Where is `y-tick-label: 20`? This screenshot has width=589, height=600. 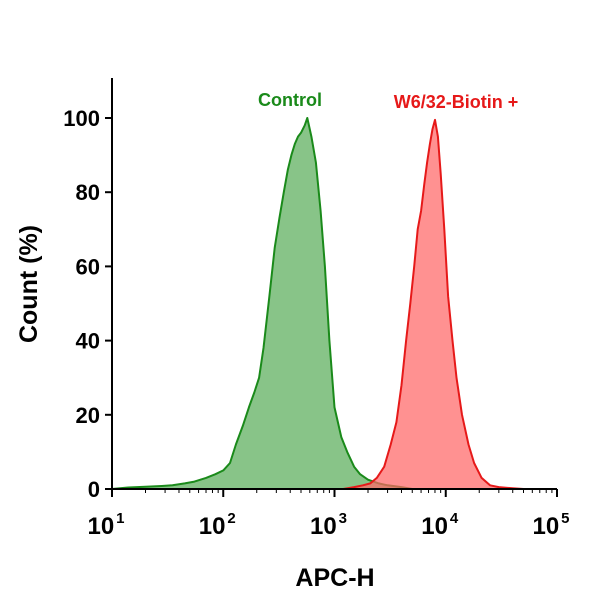
y-tick-label: 20 is located at coordinates (88, 415).